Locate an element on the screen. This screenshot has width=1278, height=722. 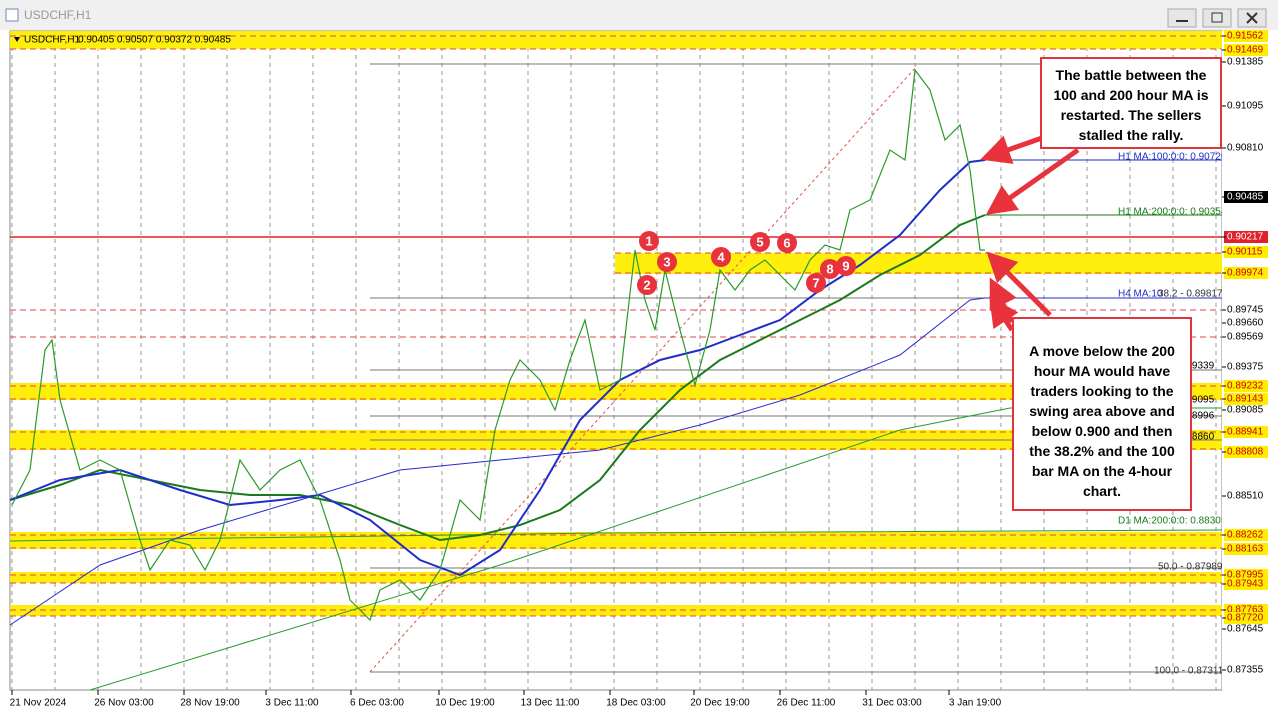
window-icon is located at coordinates (12, 15).